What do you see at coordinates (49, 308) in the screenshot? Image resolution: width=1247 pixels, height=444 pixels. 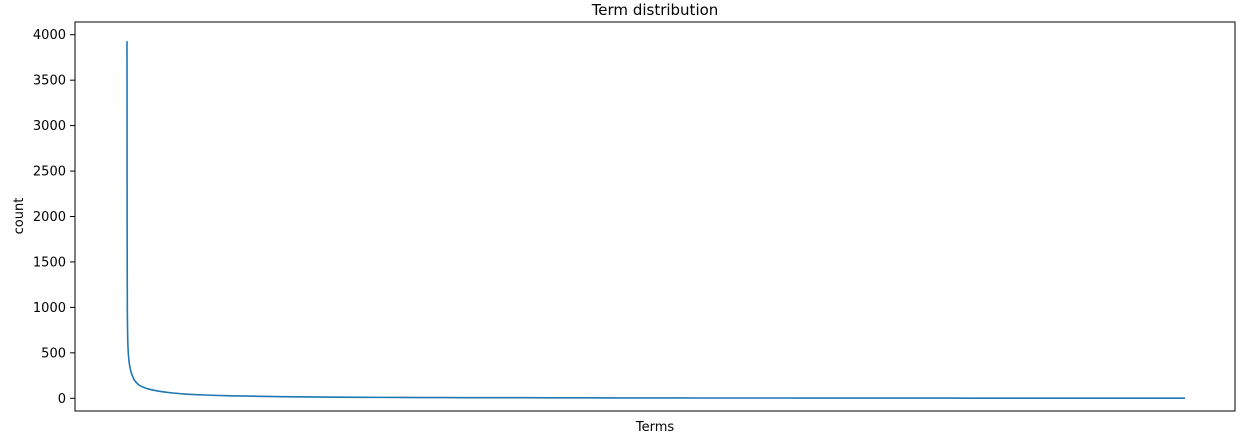 I see `y-tick-label: 1000` at bounding box center [49, 308].